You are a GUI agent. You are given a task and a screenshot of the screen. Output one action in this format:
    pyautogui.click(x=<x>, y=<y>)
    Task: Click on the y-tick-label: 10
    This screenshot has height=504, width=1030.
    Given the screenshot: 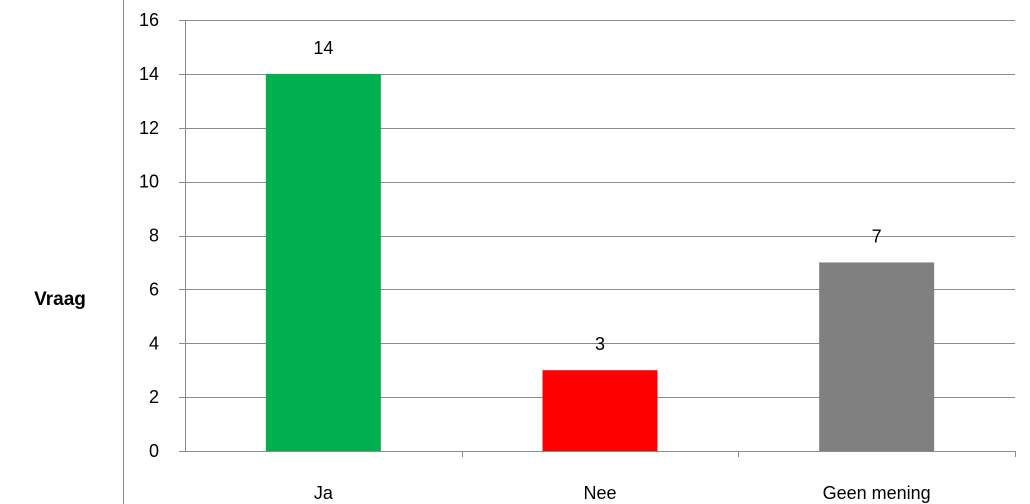 What is the action you would take?
    pyautogui.click(x=149, y=182)
    